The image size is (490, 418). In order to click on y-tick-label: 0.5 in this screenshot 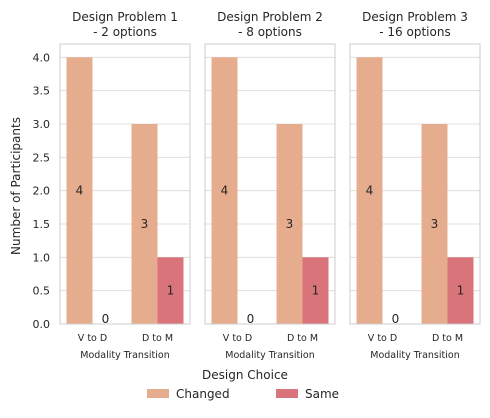, I will do `click(42, 291)`.